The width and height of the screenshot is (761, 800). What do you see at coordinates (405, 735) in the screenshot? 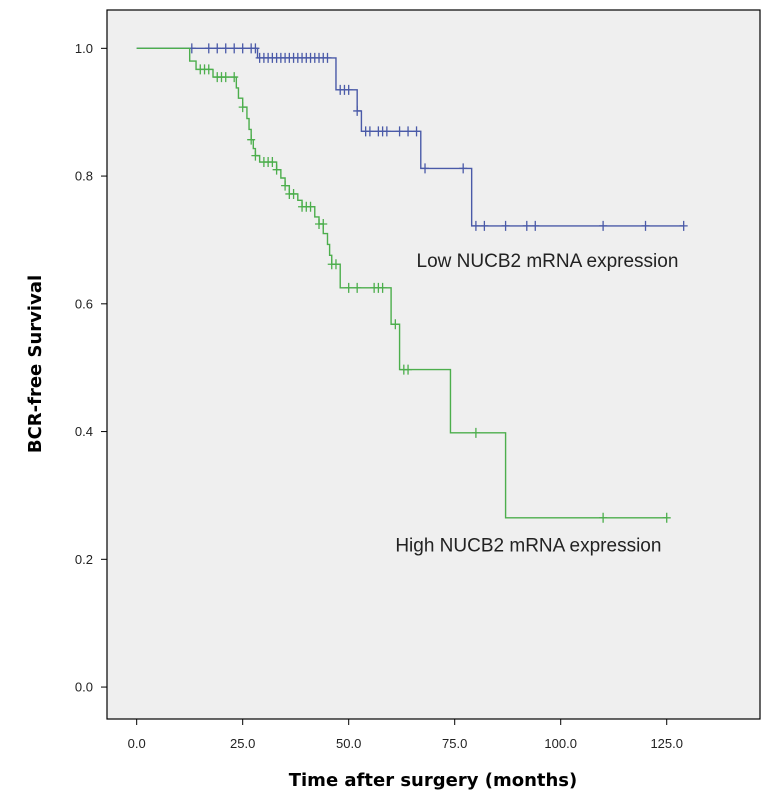
I see `x-axis: 0.0 25.0 50.0 75.0 100.0 125.0` at bounding box center [405, 735].